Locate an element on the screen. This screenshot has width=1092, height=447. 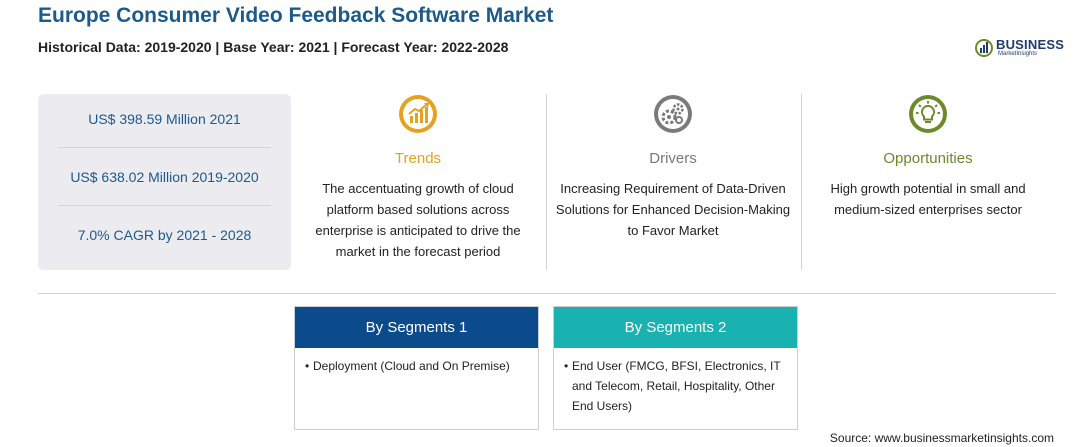
segment-2-title: By Segments 2 is located at coordinates (675, 327).